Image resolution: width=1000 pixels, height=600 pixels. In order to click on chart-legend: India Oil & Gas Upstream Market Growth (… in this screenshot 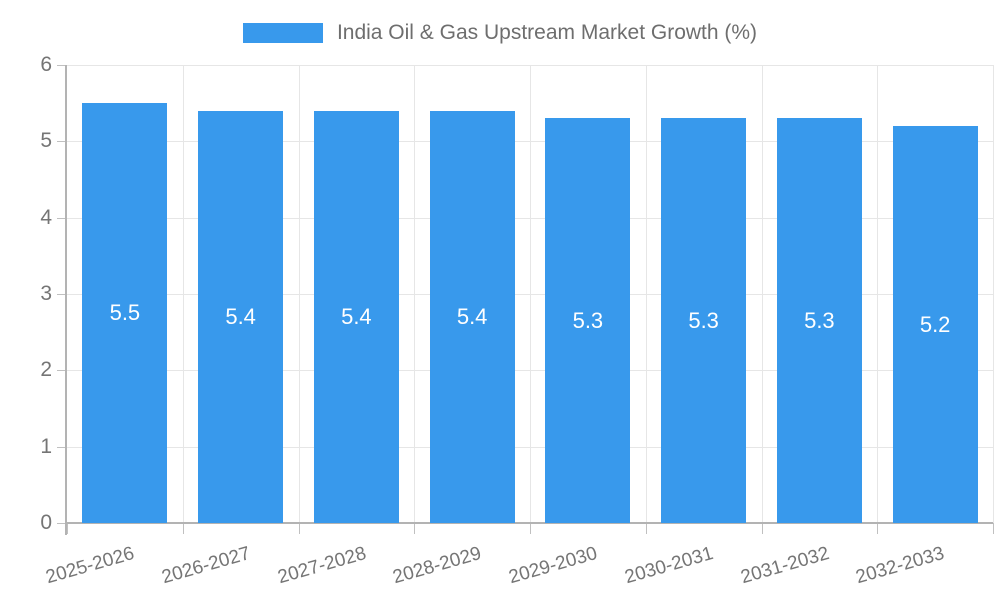, I will do `click(500, 33)`.